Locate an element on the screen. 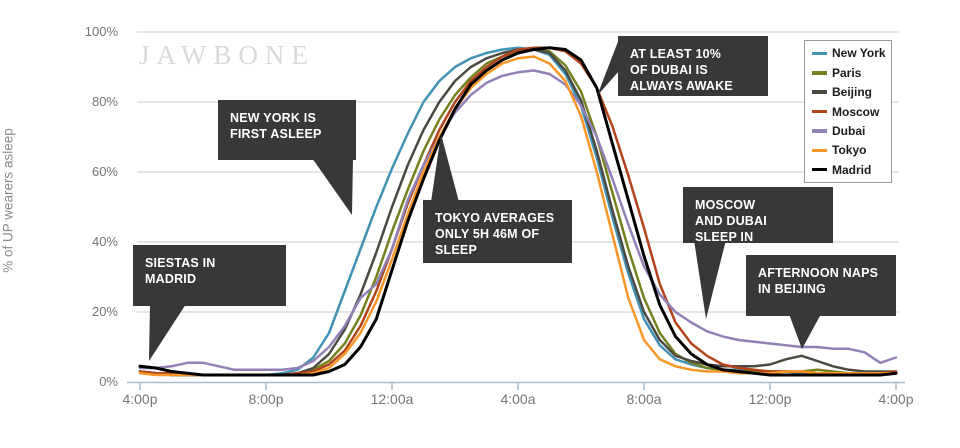 This screenshot has height=448, width=960. callout-pointer-siestas-madrid is located at coordinates (167, 332).